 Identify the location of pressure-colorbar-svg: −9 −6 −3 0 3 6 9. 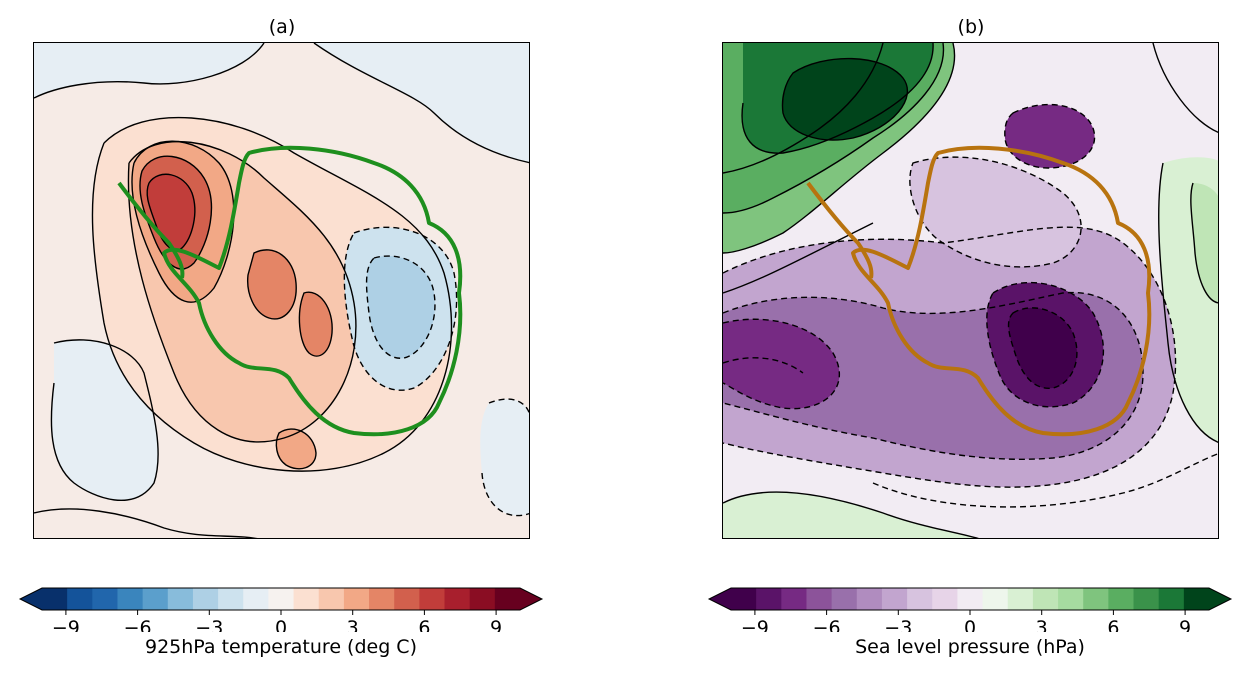
(970, 613).